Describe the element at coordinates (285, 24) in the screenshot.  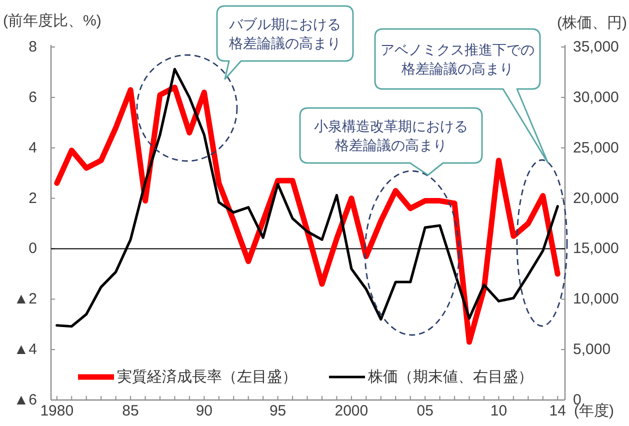
I see `annotation: バブル期における` at that location.